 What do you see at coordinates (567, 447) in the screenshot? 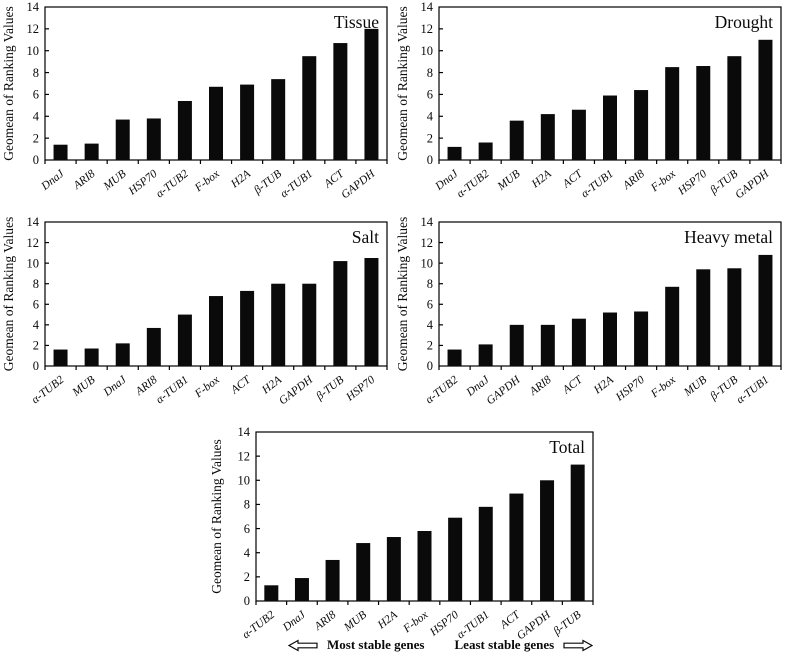
I see `chart-title: Total` at bounding box center [567, 447].